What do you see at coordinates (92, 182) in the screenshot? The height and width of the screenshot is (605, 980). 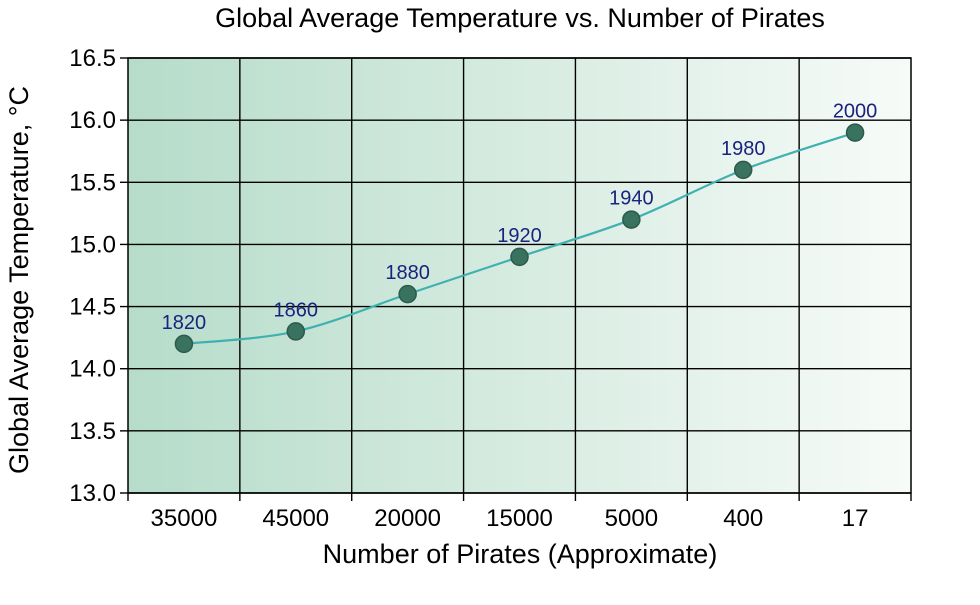 I see `y-tick-label: 15.5` at bounding box center [92, 182].